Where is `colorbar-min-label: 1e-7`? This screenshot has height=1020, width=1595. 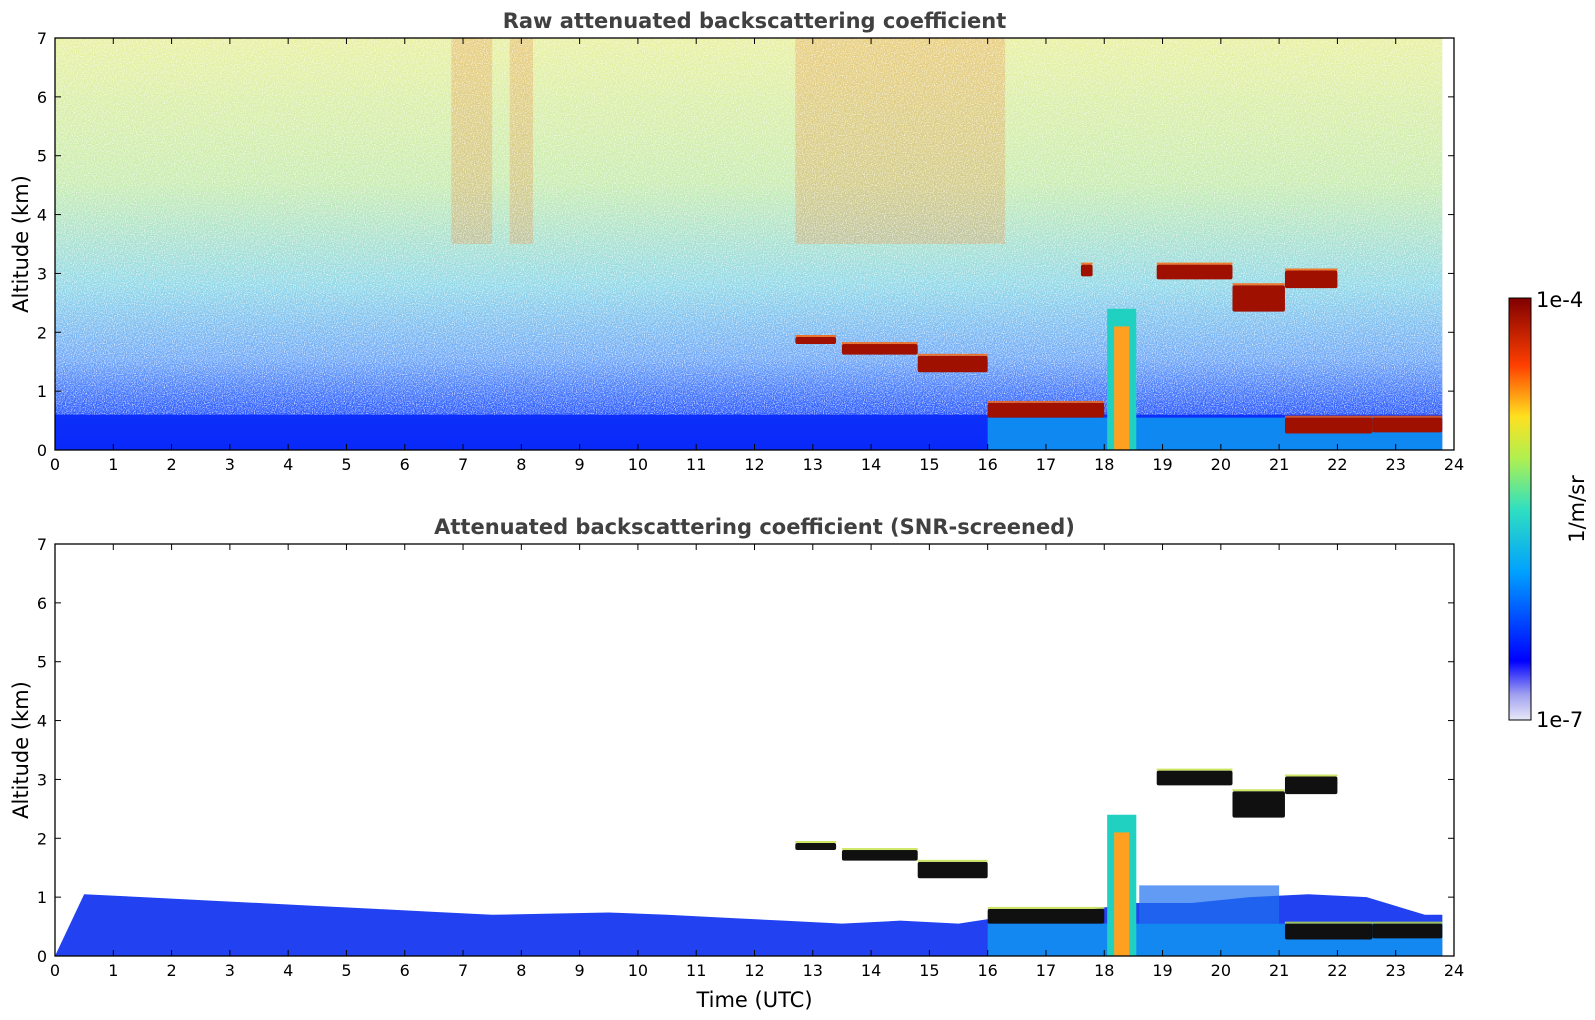 colorbar-min-label: 1e-7 is located at coordinates (1559, 720).